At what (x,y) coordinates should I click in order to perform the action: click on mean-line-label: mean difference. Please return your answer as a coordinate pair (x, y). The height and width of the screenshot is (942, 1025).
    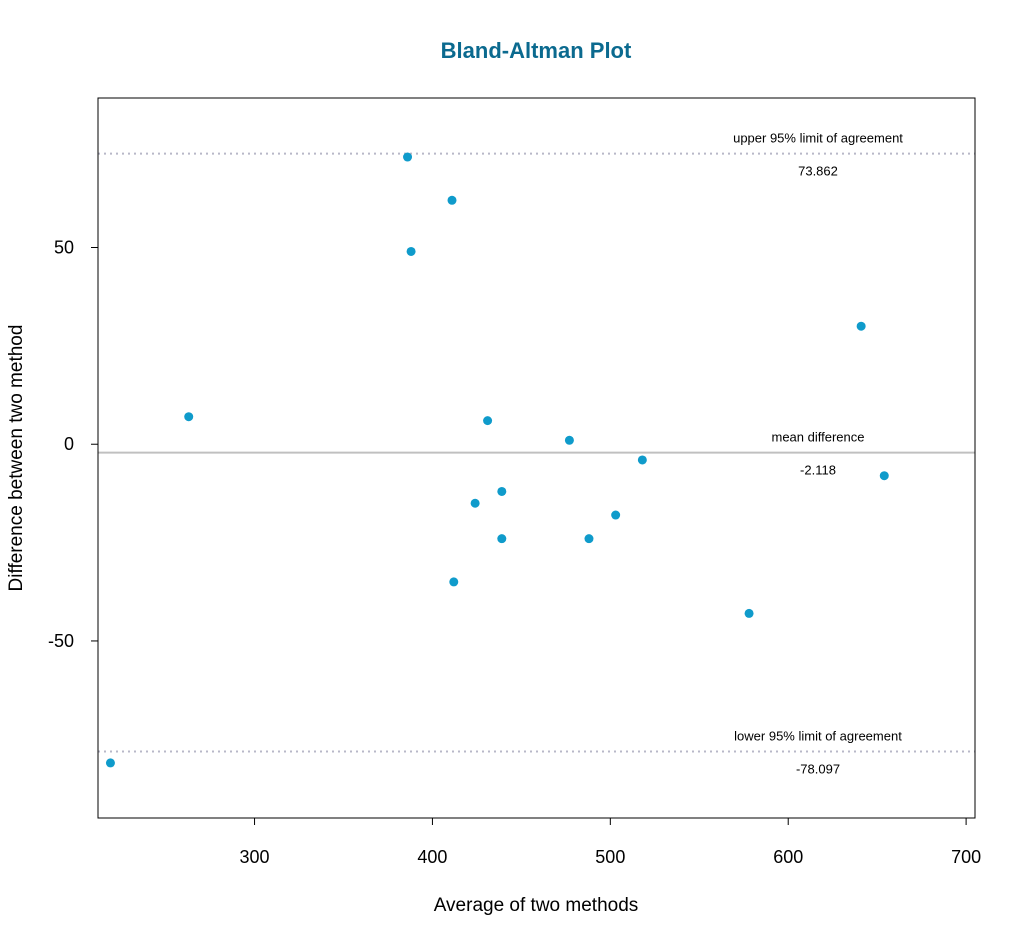
    Looking at the image, I should click on (818, 437).